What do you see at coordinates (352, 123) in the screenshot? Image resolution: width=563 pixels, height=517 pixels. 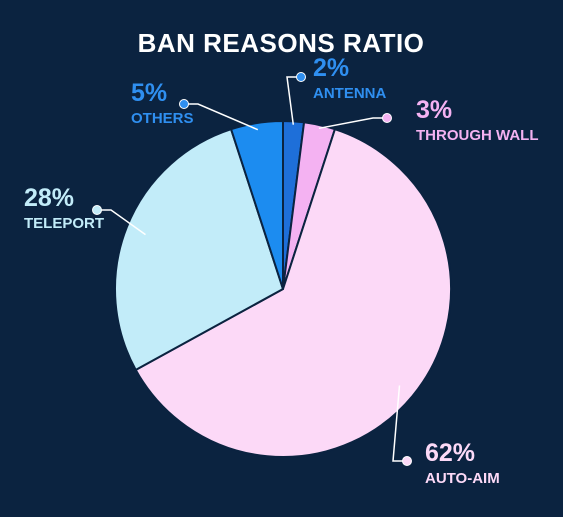 I see `leader-line-through-wall` at bounding box center [352, 123].